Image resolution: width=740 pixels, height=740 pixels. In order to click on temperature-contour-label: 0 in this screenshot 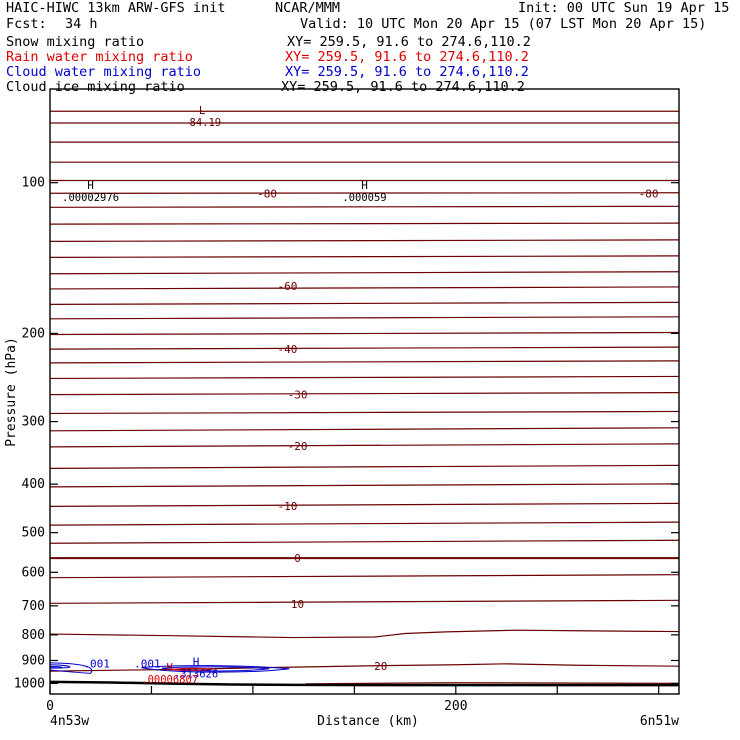, I will do `click(297, 558)`.